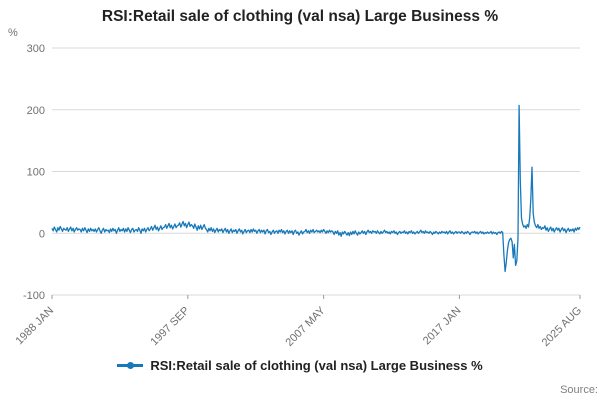  What do you see at coordinates (42, 234) in the screenshot?
I see `svg-text: 0` at bounding box center [42, 234].